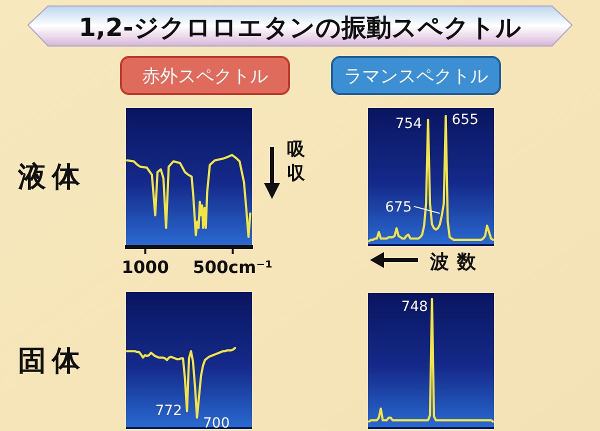 The width and height of the screenshot is (600, 431). Describe the element at coordinates (232, 268) in the screenshot. I see `x-tick-label: 500cm⁻¹` at that location.